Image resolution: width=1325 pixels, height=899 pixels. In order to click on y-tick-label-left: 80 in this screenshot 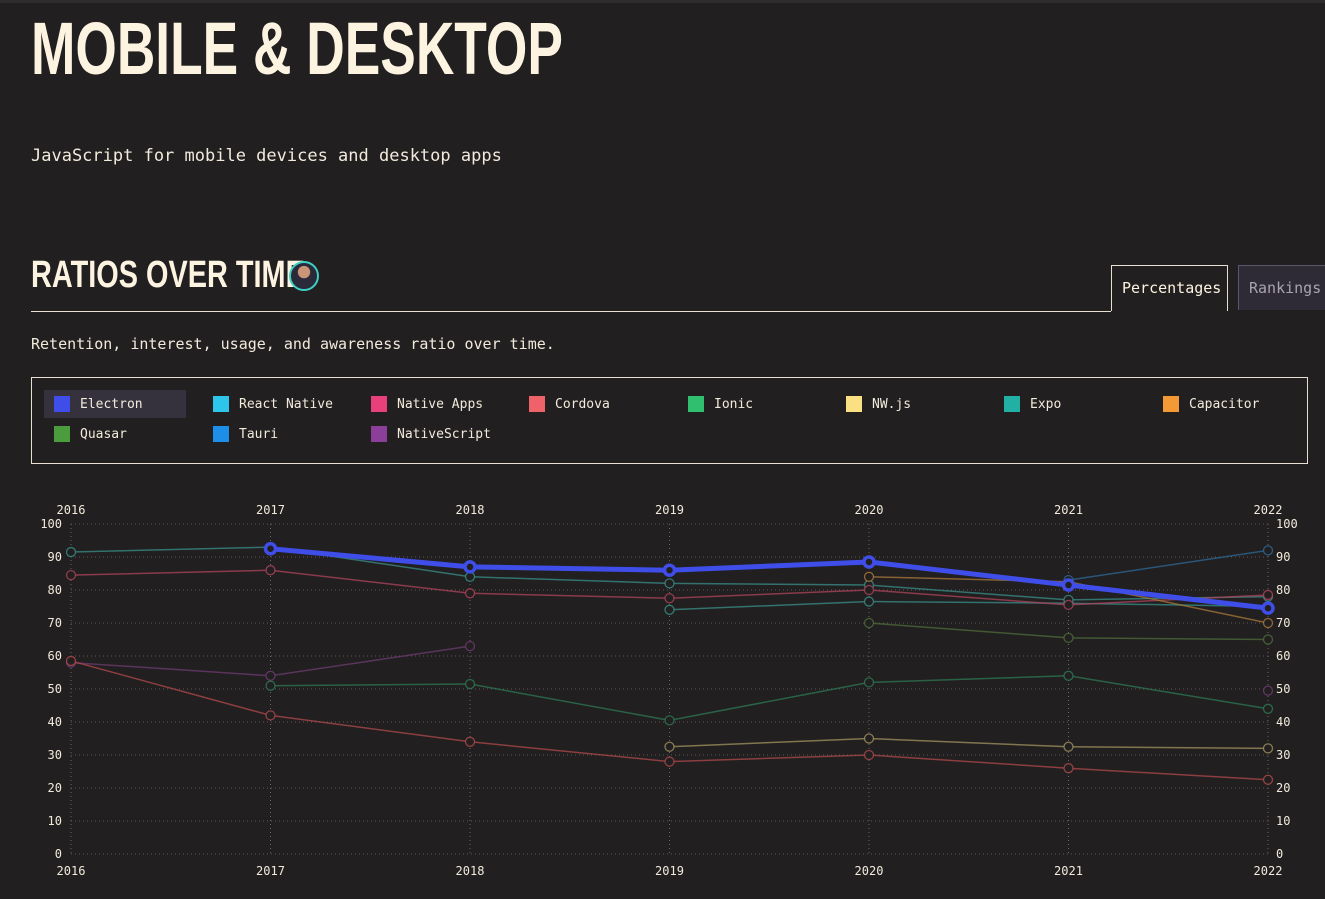, I will do `click(55, 590)`.